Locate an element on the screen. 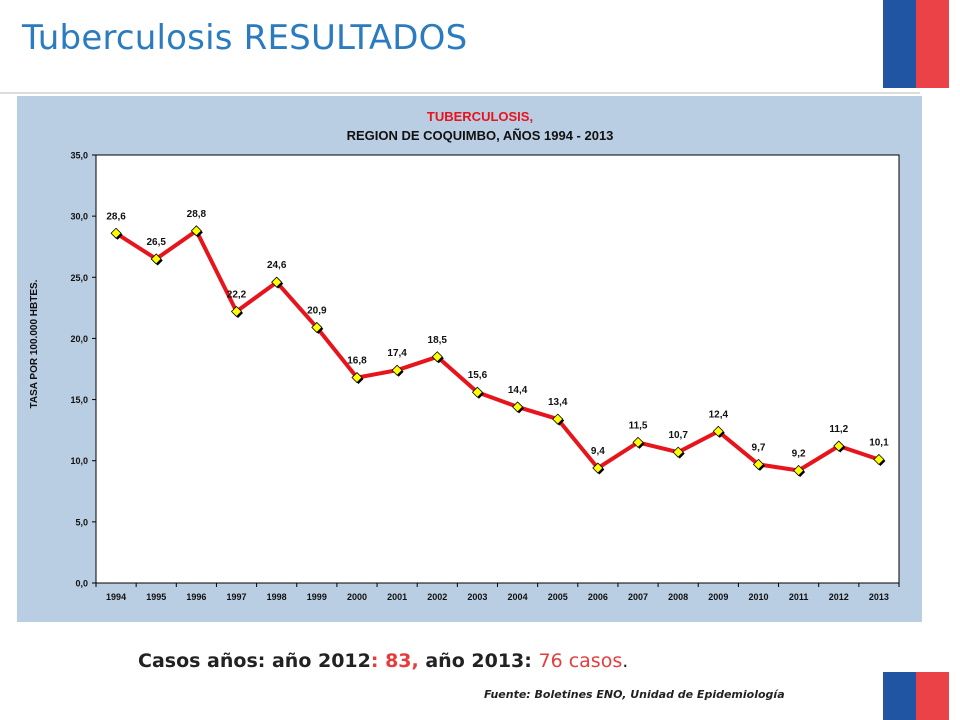 This screenshot has height=720, width=960. x-tick-label: 2009 is located at coordinates (718, 597).